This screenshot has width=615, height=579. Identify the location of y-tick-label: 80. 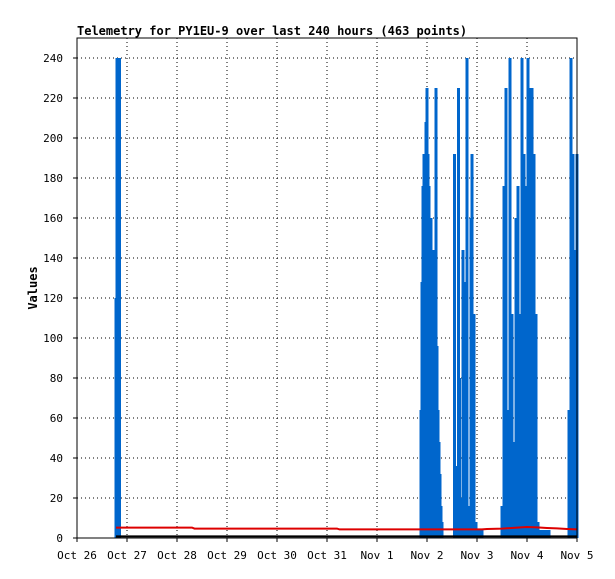
(56, 378).